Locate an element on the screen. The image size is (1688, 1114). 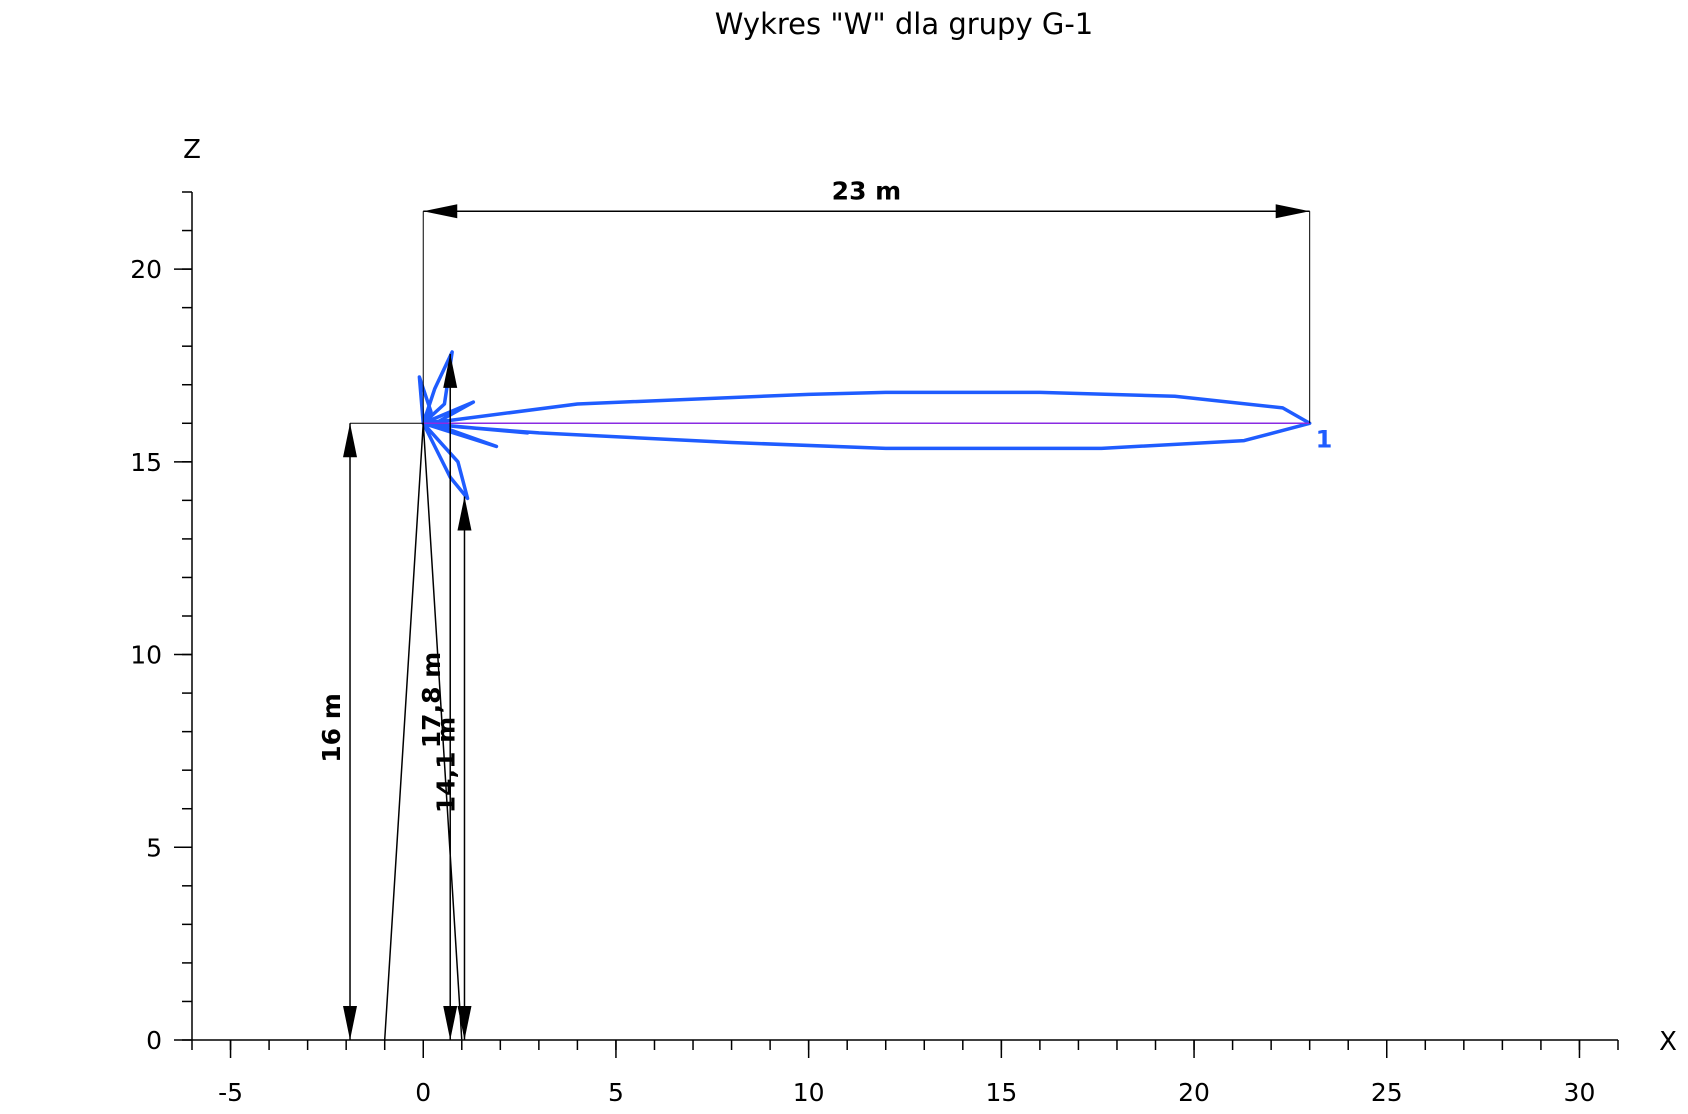
x-tick-label: 15 is located at coordinates (1001, 1092).